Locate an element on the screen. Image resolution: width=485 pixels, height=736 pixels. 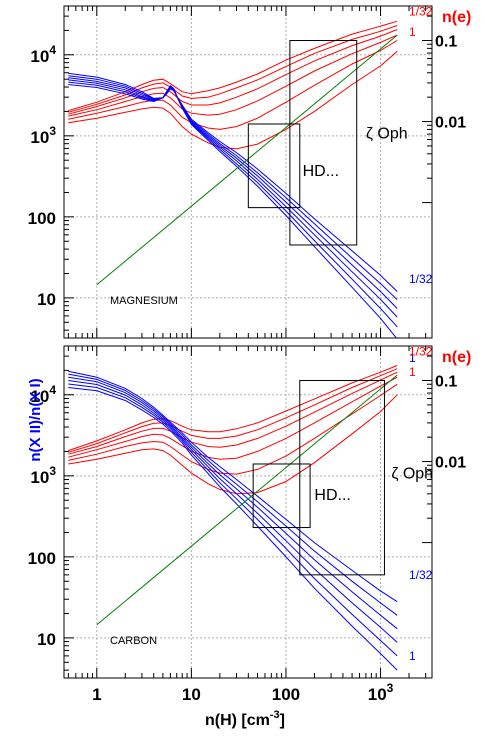
x-tick-label: 10 is located at coordinates (191, 694).